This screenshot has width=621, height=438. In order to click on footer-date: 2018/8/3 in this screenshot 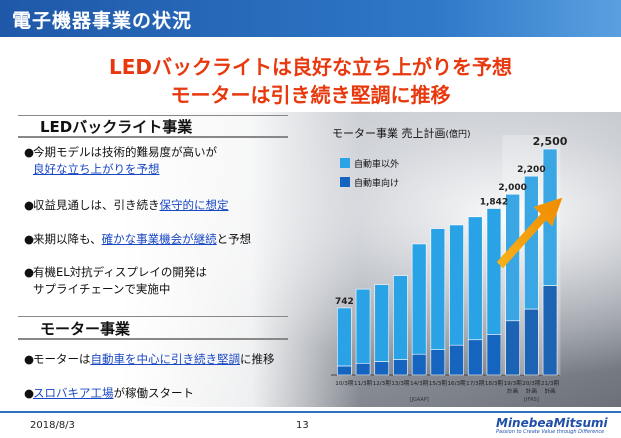, I will do `click(52, 425)`.